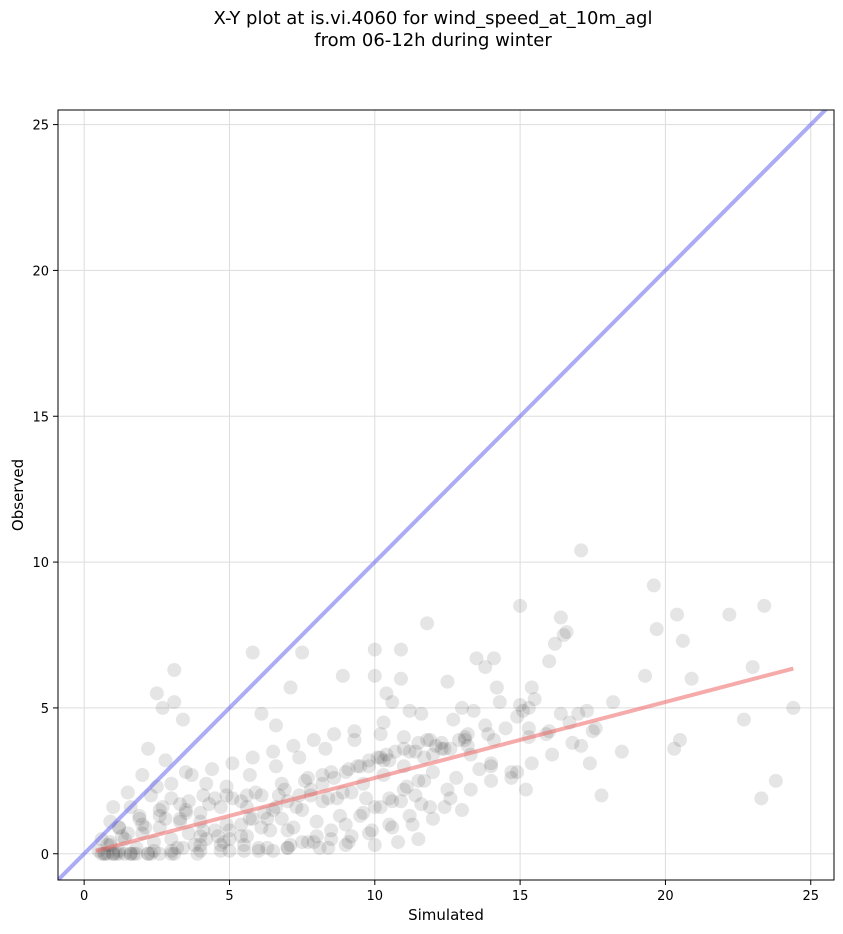 Image resolution: width=843 pixels, height=934 pixels. I want to click on y-tick-label: 0, so click(45, 855).